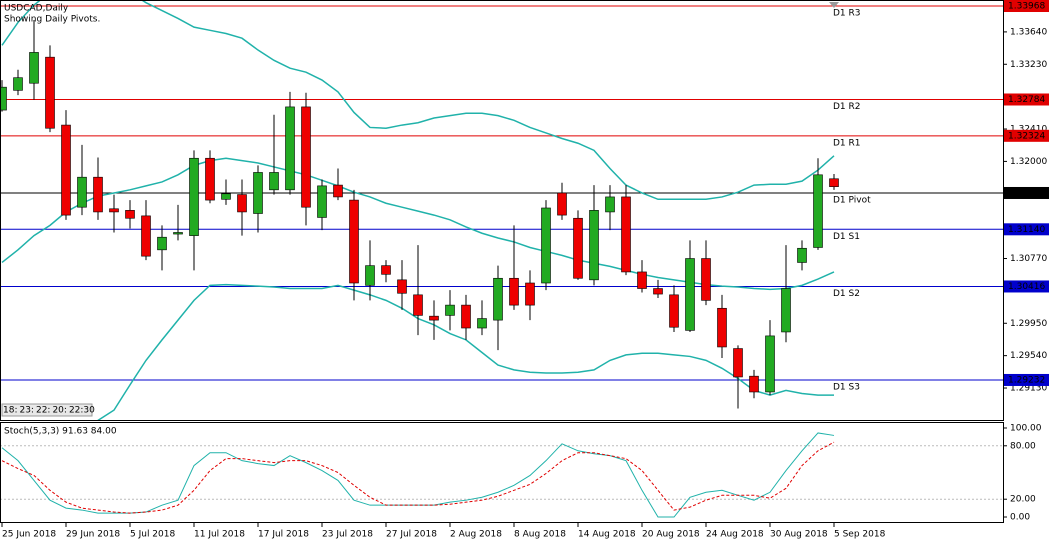 This screenshot has width=1053, height=547. Describe the element at coordinates (1023, 446) in the screenshot. I see `stoch-tick-label: 80.00` at that location.